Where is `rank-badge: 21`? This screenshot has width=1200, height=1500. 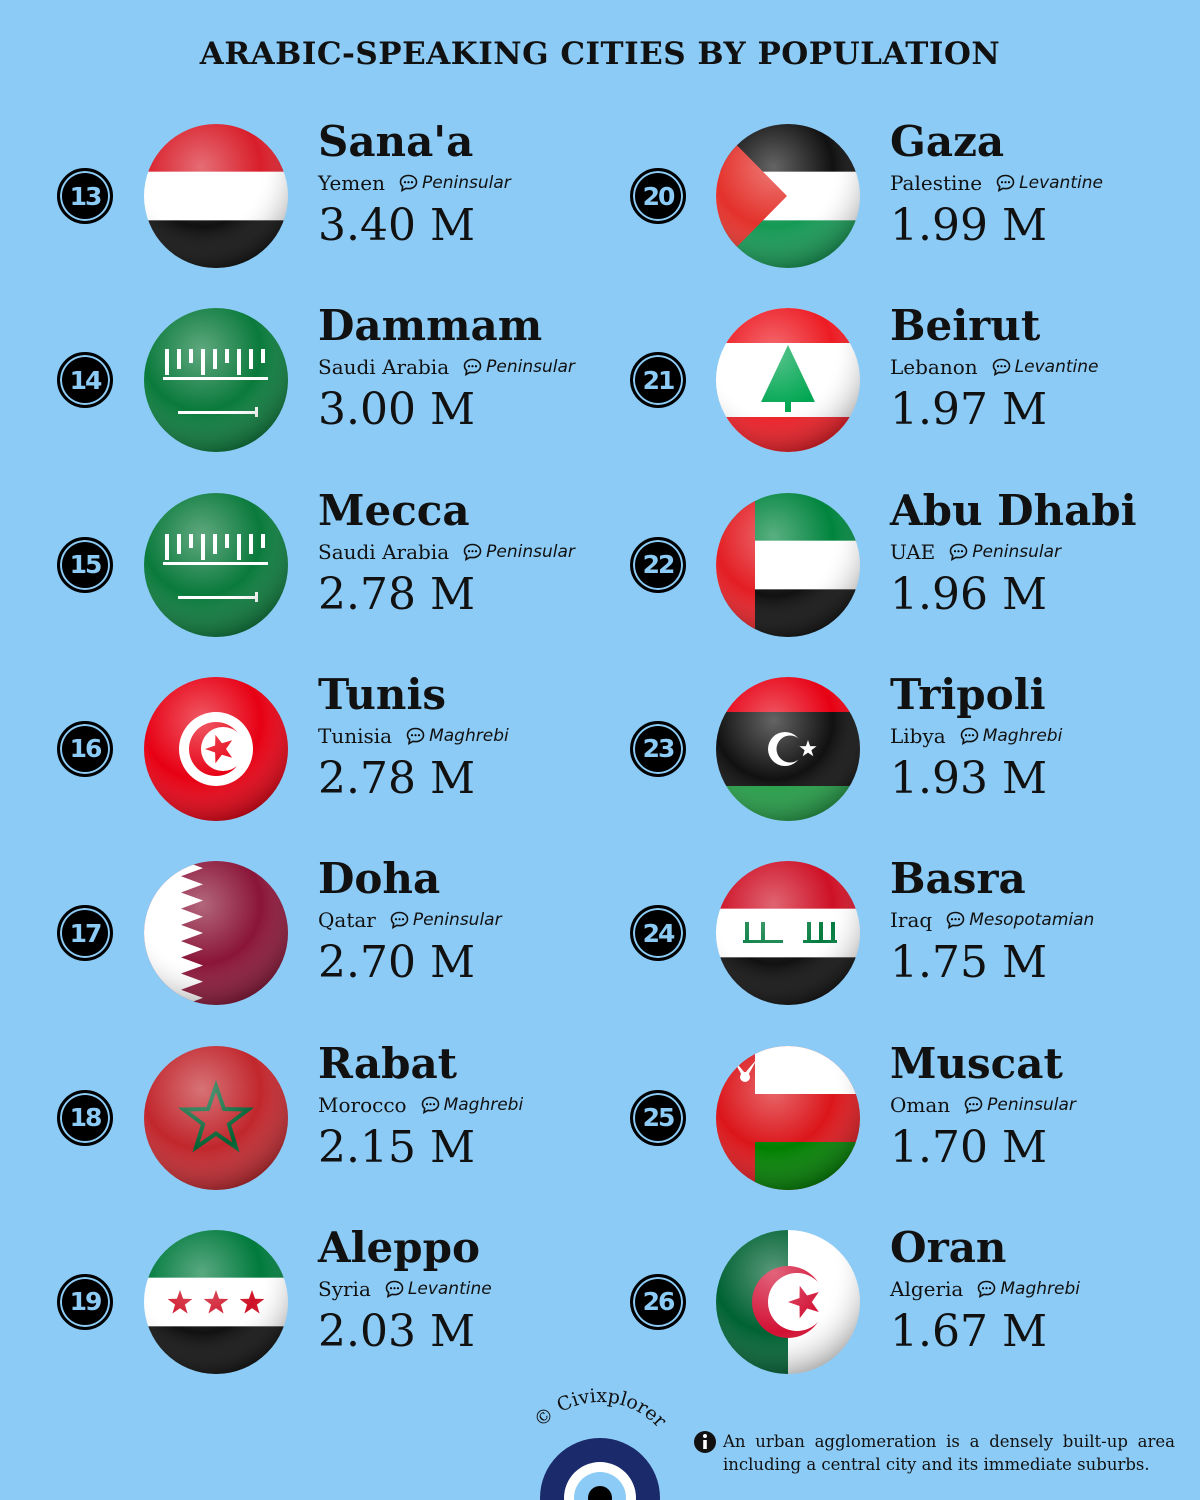 rank-badge: 21 is located at coordinates (658, 380).